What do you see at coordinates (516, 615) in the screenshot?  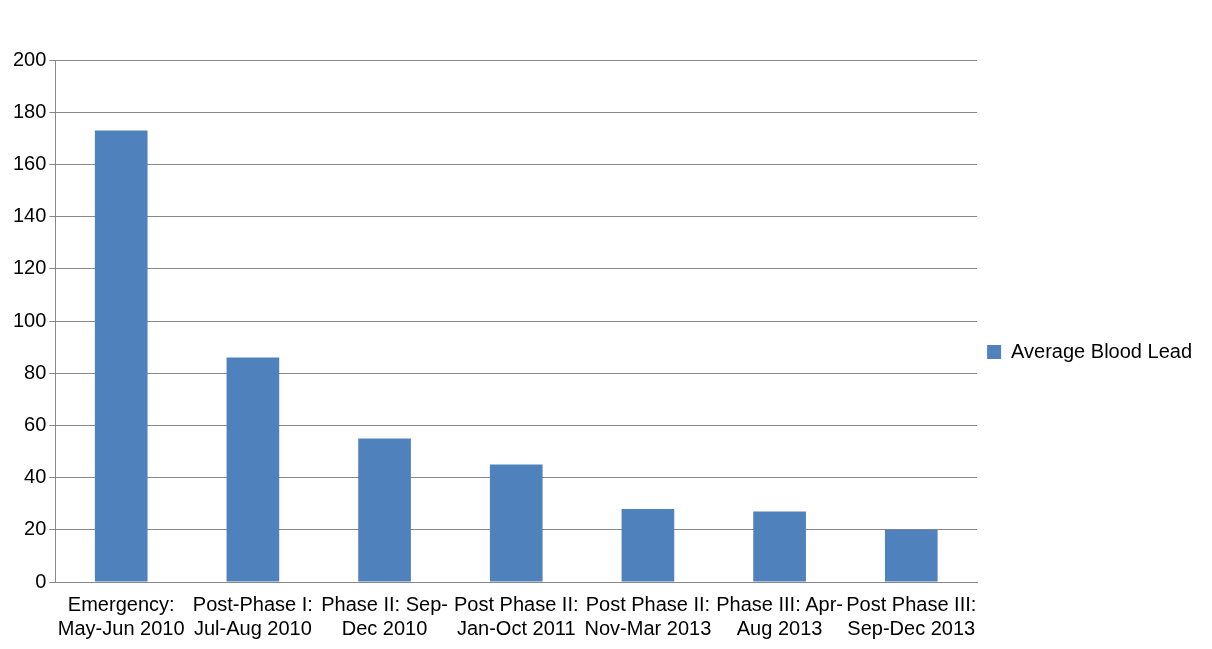 I see `x-tick-label: Post Phase II: Jan-Oct 2011` at bounding box center [516, 615].